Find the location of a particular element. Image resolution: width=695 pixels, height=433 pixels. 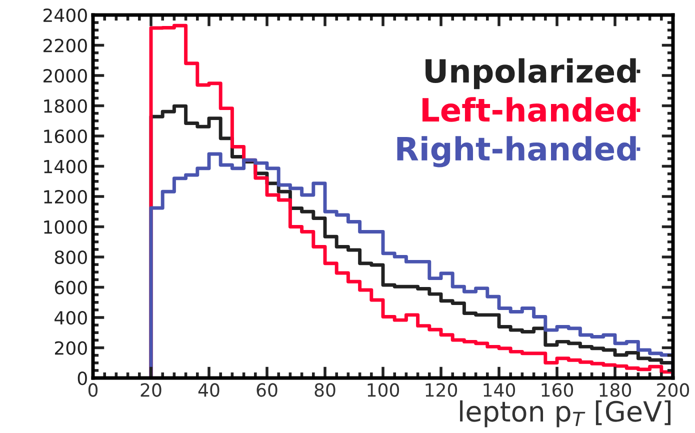

y-tick-label: 2400 is located at coordinates (65, 15).